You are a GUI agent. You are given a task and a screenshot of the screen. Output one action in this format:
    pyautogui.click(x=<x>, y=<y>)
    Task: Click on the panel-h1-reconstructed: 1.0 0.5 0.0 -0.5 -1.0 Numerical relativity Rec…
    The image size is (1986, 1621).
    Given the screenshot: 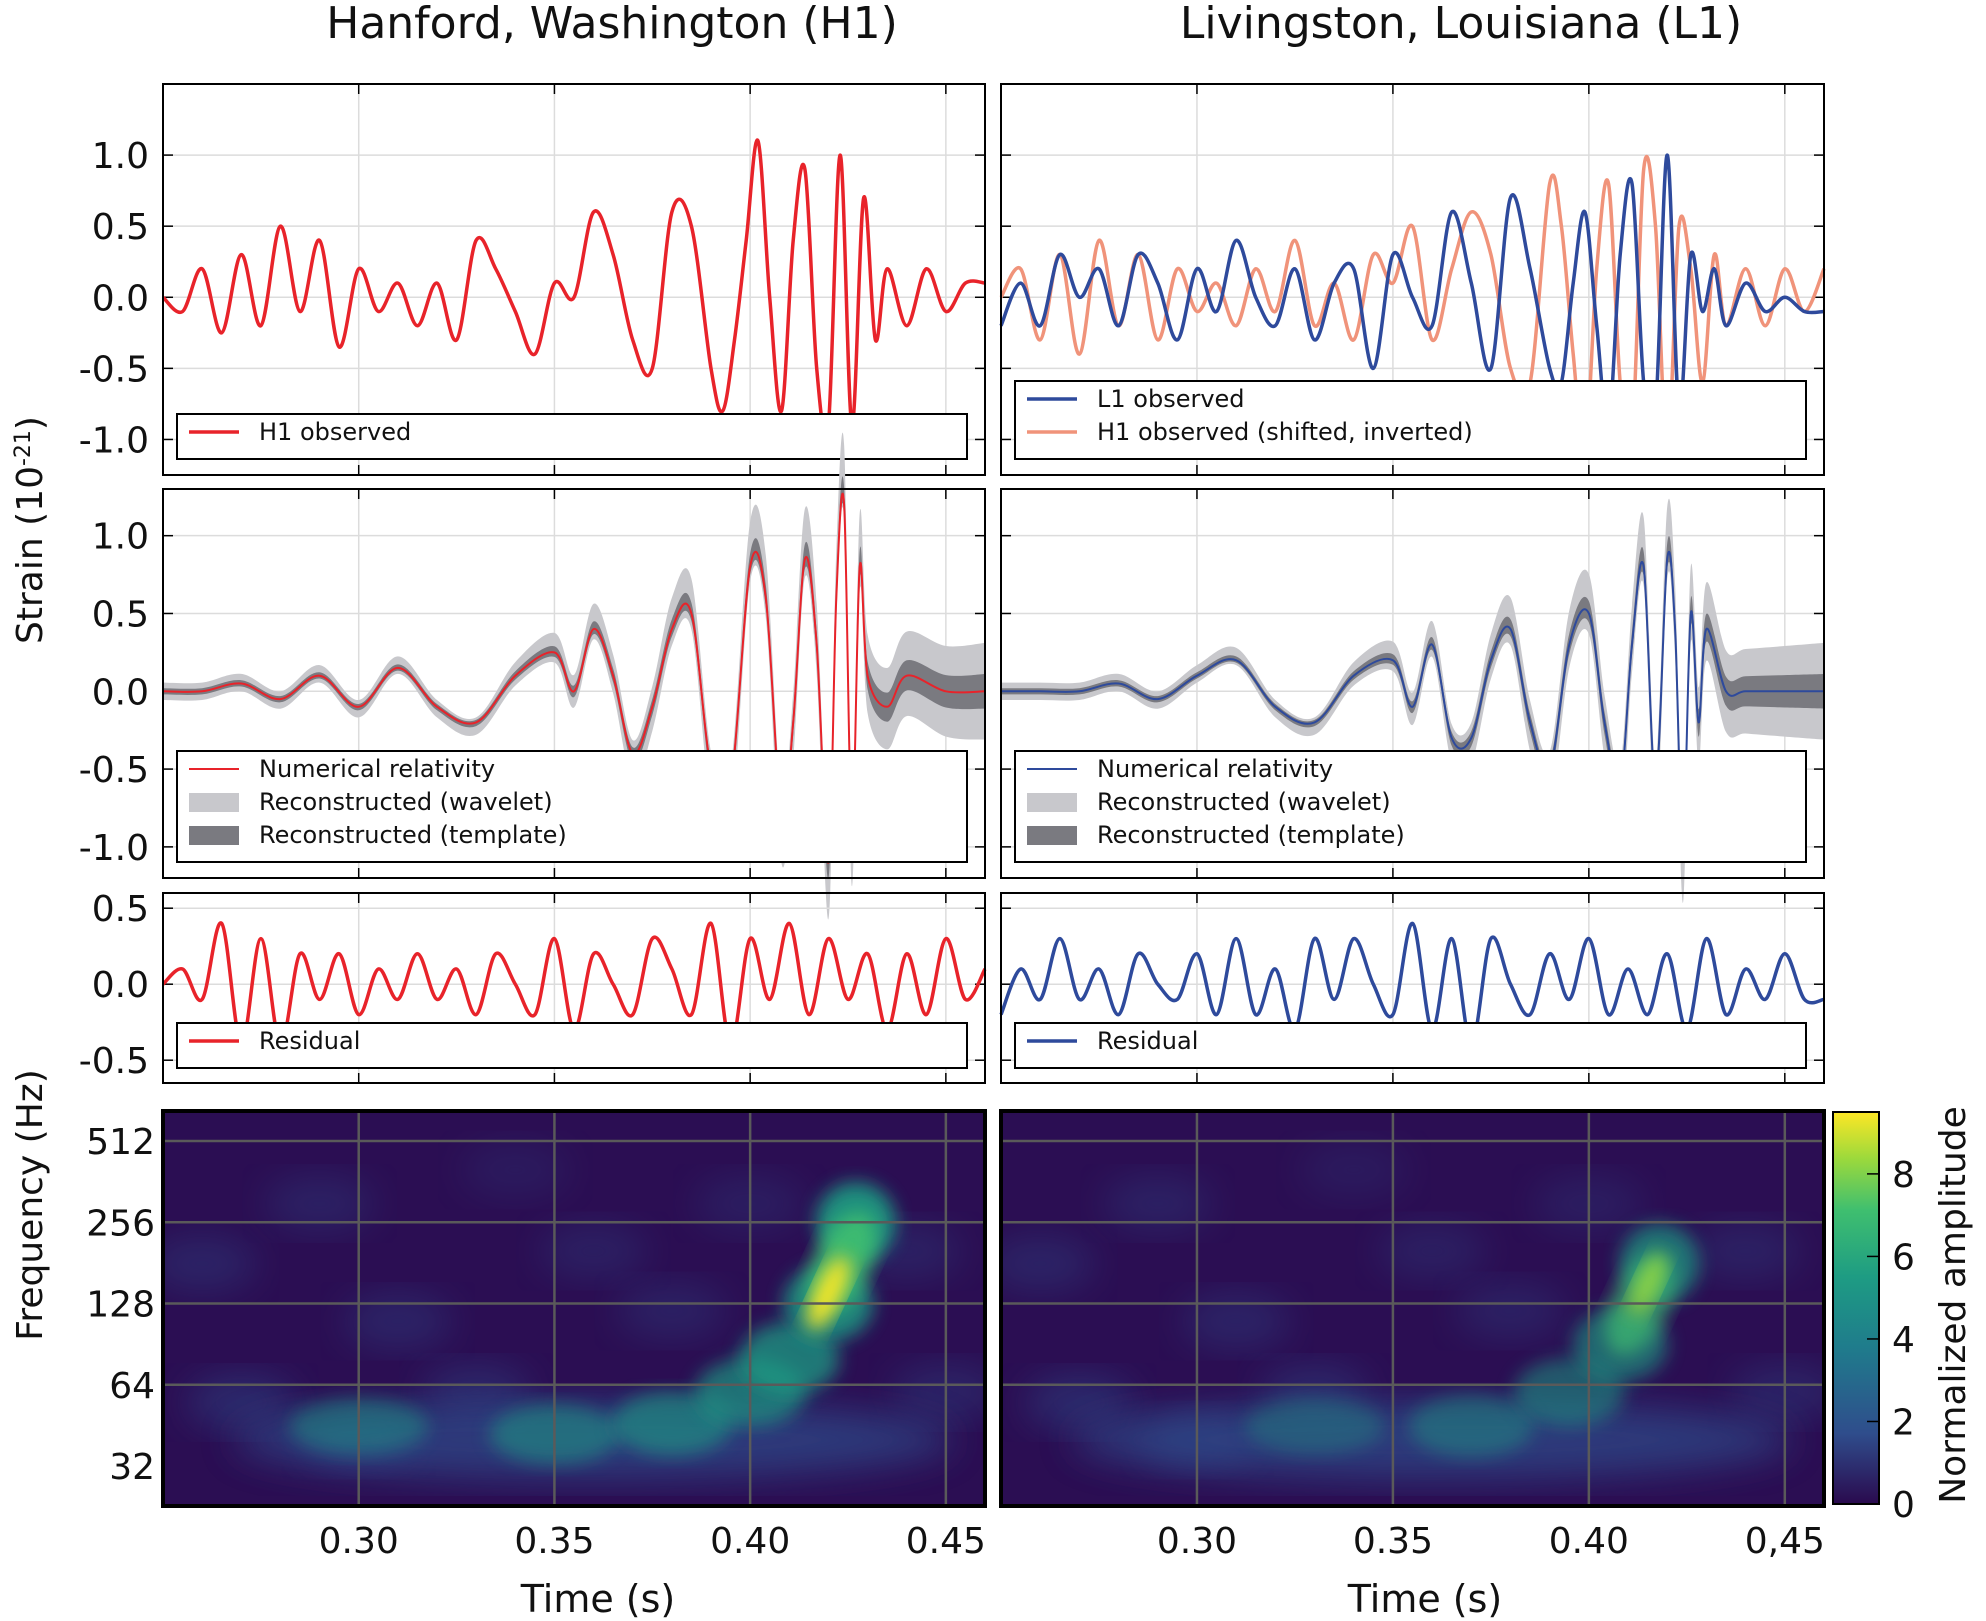 What is the action you would take?
    pyautogui.click(x=532, y=676)
    